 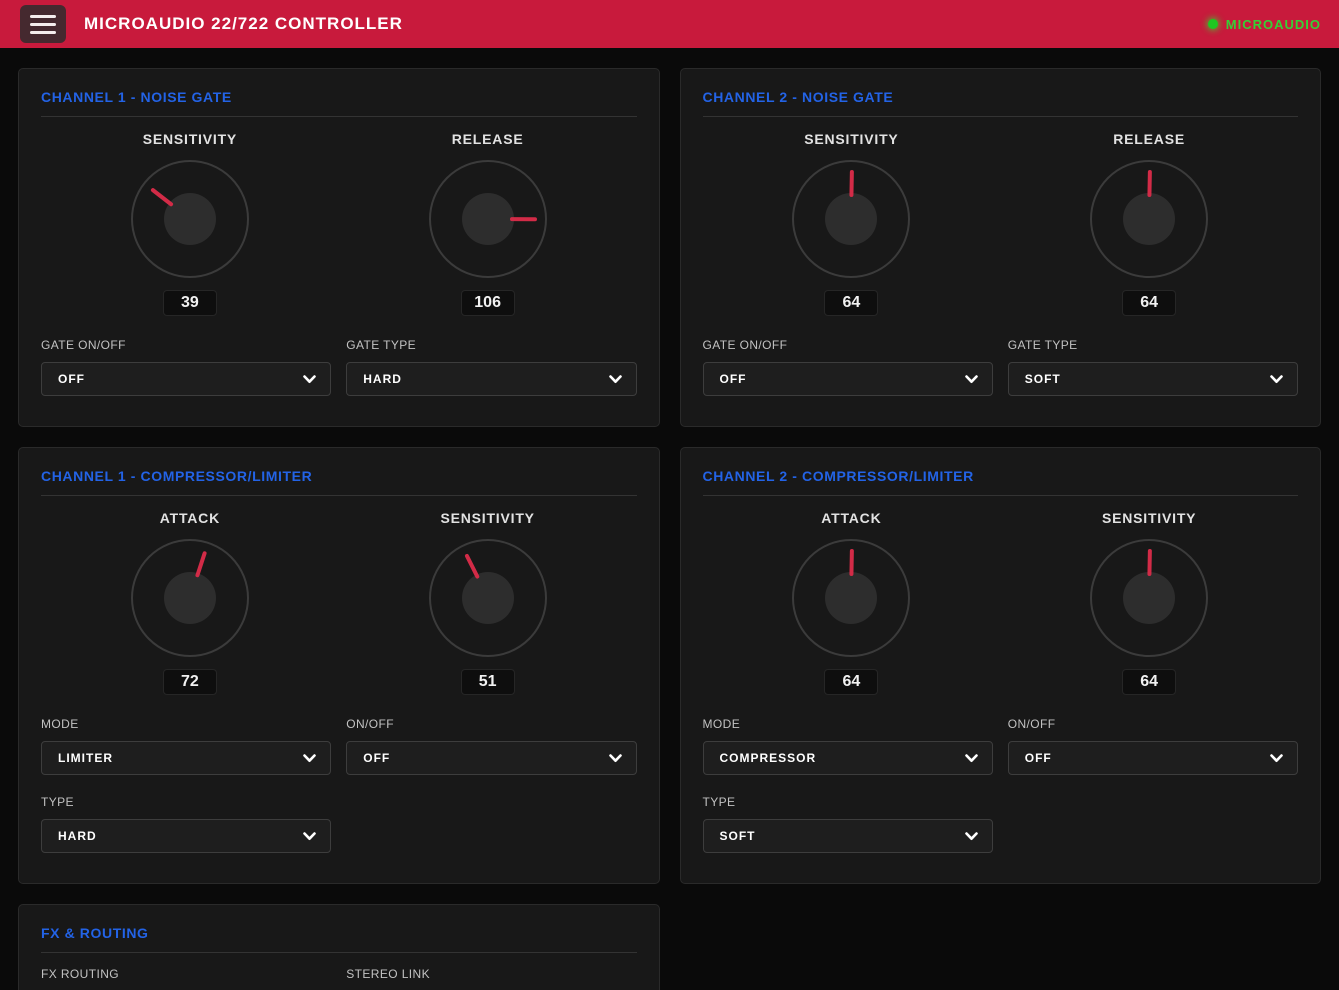 What do you see at coordinates (80, 974) in the screenshot?
I see `field-label: FX ROUTING` at bounding box center [80, 974].